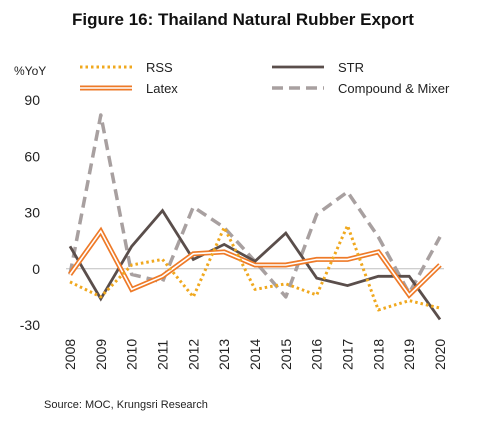 The height and width of the screenshot is (422, 486). I want to click on y-tick-label: 30, so click(32, 213).